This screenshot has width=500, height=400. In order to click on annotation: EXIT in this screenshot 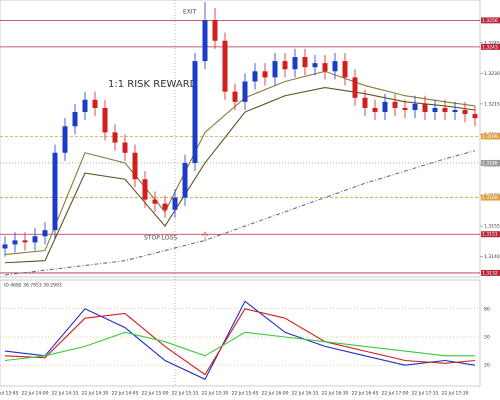, I will do `click(190, 12)`.